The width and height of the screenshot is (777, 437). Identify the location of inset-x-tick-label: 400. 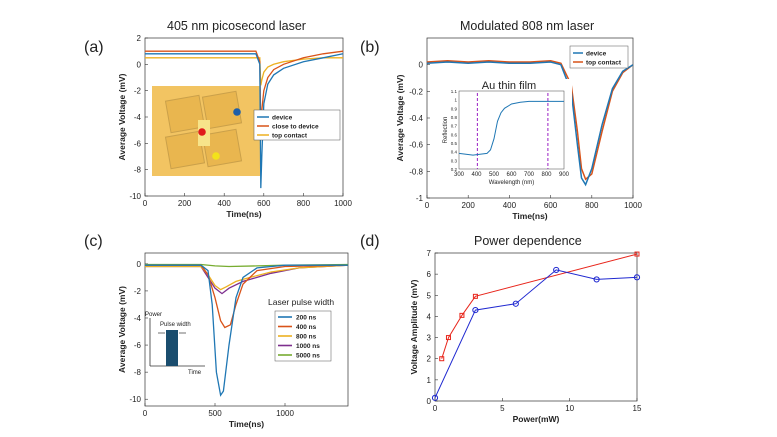
(476, 175).